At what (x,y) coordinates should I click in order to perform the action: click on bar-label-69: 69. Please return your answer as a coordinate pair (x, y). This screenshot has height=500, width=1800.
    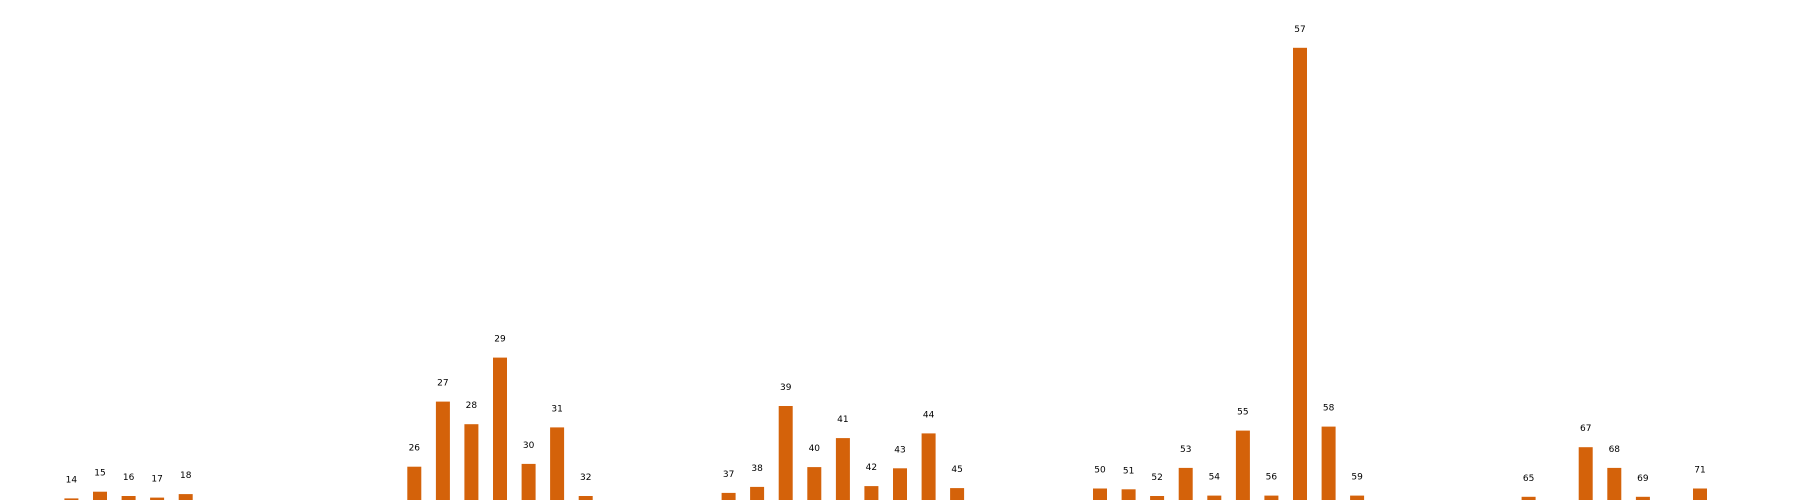
    Looking at the image, I should click on (1643, 479).